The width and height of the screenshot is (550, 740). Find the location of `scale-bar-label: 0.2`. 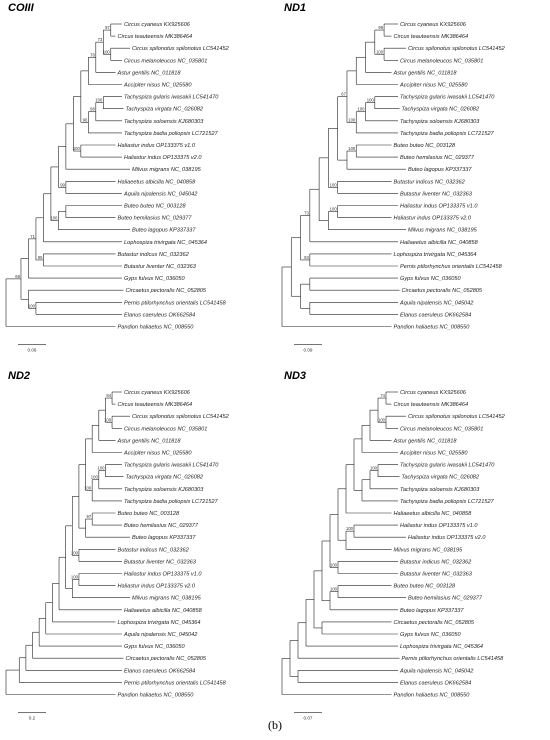

scale-bar-label: 0.2 is located at coordinates (32, 718).